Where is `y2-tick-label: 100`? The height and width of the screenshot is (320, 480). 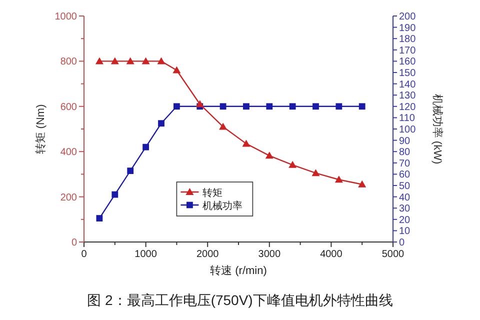 y2-tick-label: 100 is located at coordinates (407, 130).